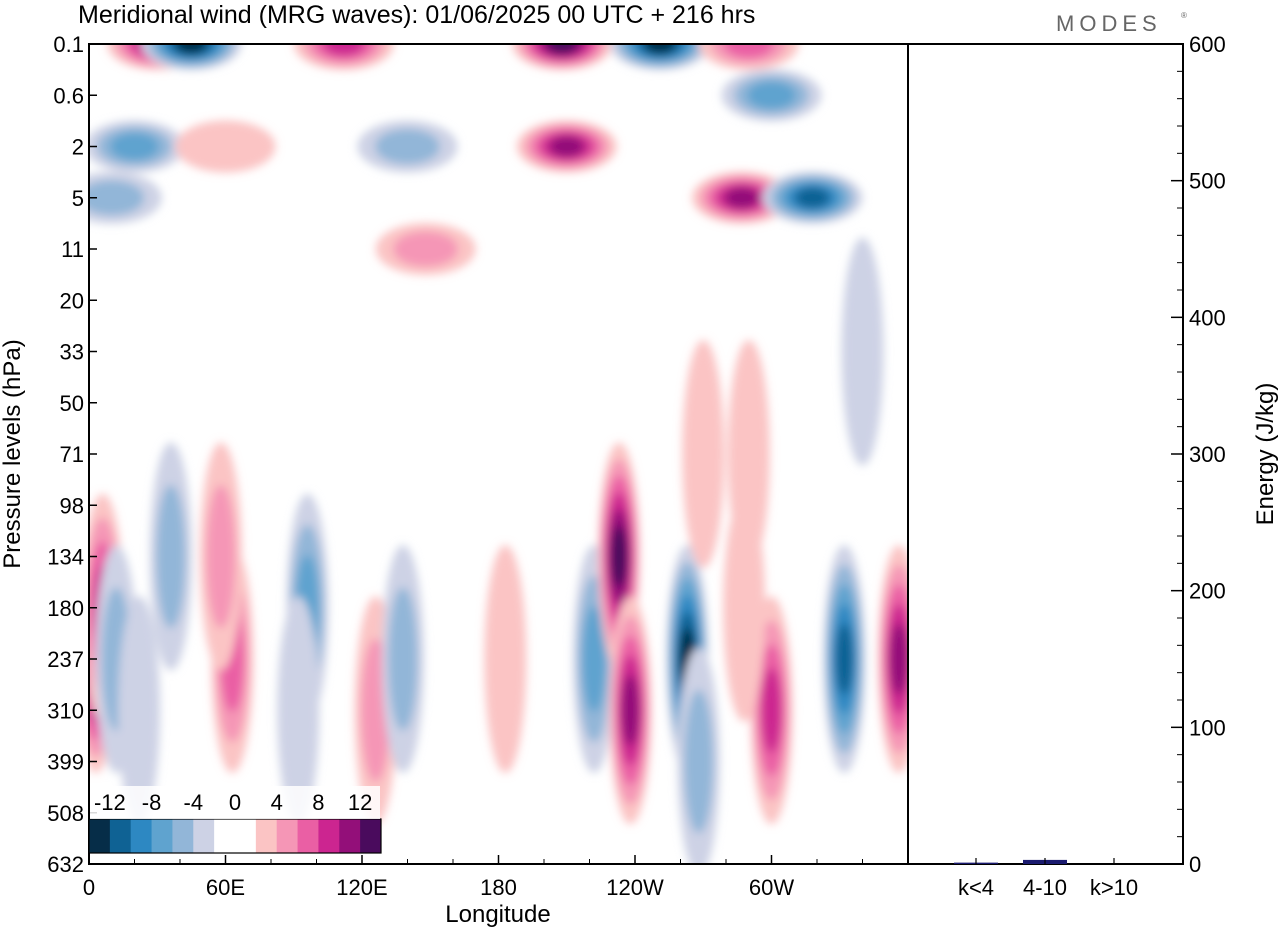 The width and height of the screenshot is (1280, 930). I want to click on category-label: 4-10, so click(1045, 887).